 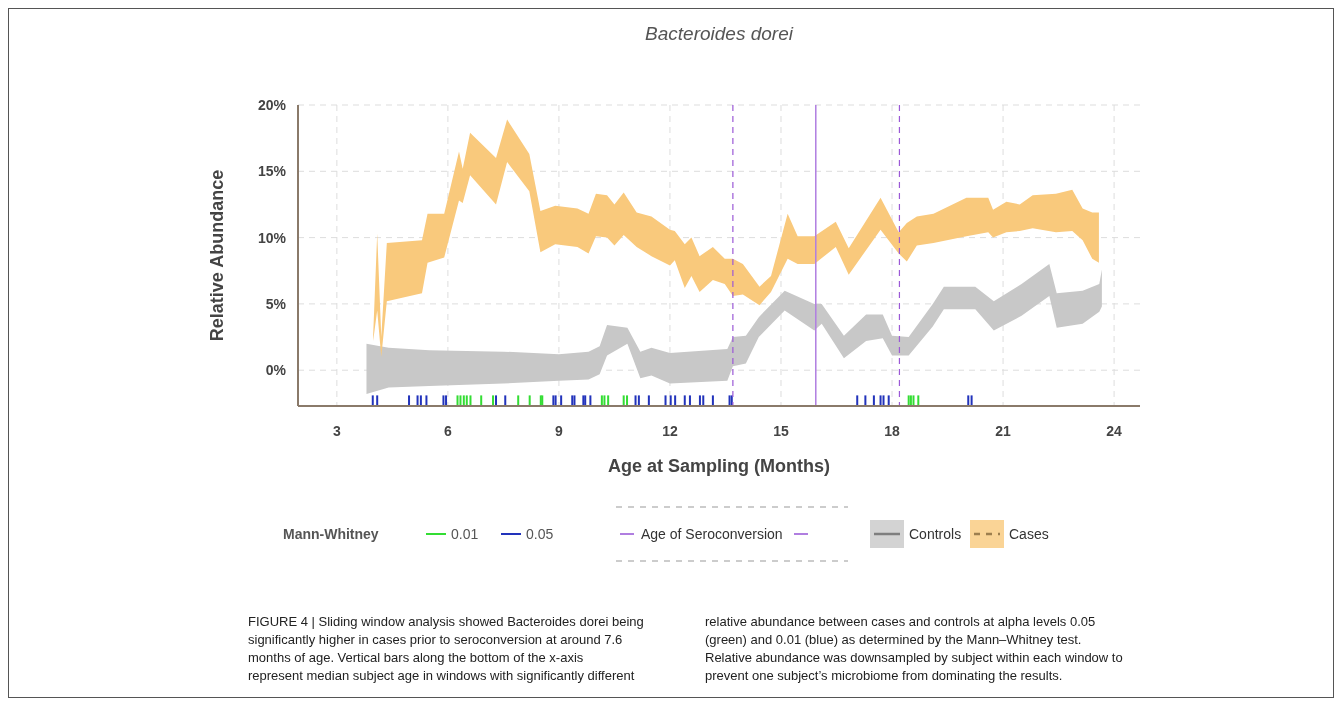 I want to click on x-tick-label: 3, so click(x=336, y=431).